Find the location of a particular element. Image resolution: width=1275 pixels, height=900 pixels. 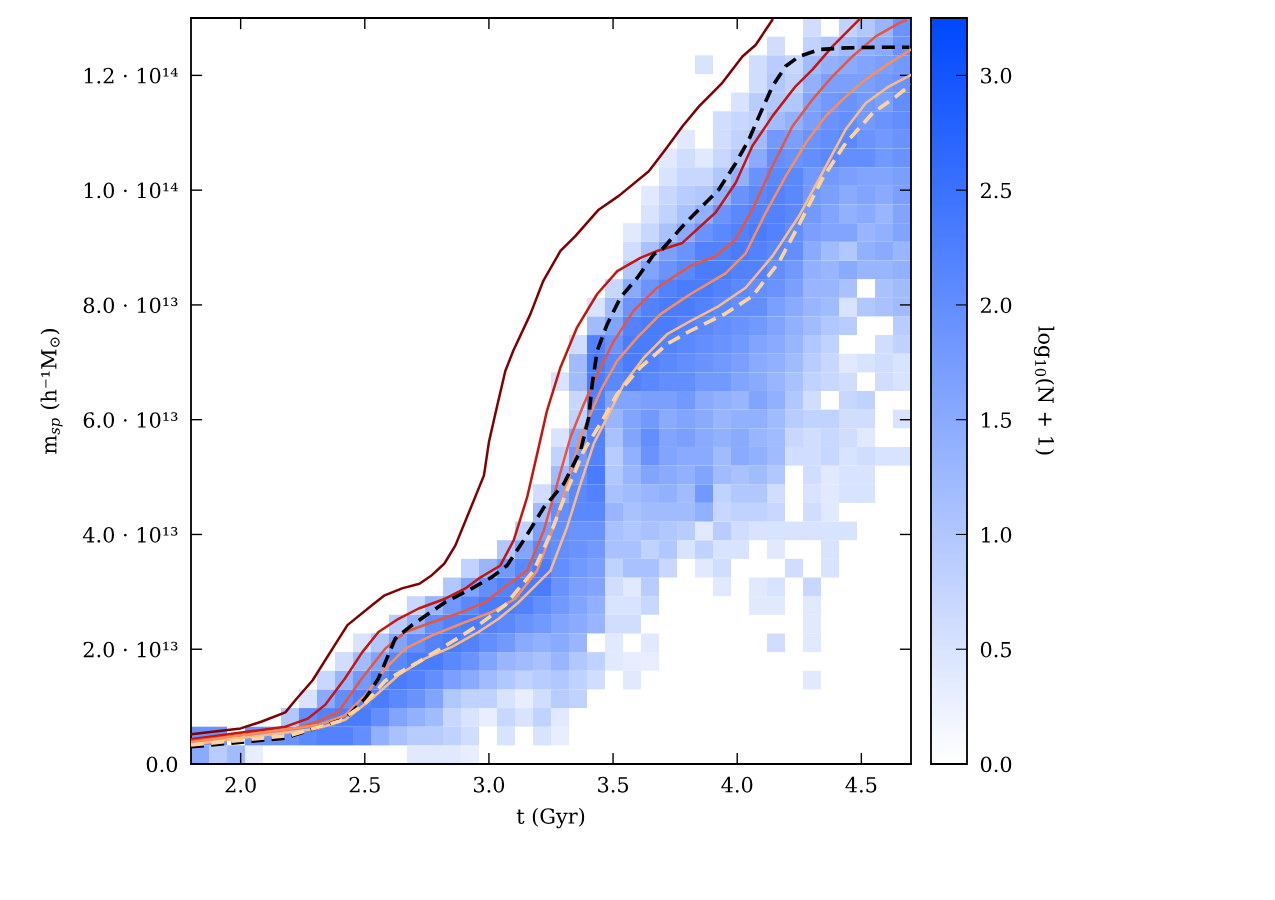

x-tick-label: 3.0 is located at coordinates (489, 784).